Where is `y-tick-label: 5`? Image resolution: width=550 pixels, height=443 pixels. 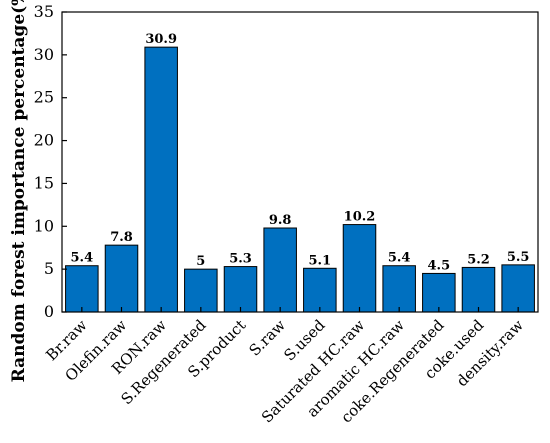 y-tick-label: 5 is located at coordinates (49, 268).